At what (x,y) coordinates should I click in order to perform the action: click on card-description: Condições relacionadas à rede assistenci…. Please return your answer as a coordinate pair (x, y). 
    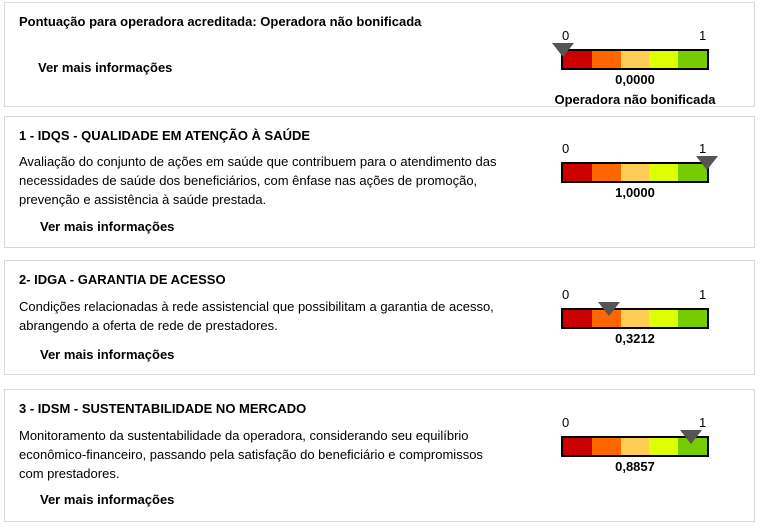
    Looking at the image, I should click on (256, 316).